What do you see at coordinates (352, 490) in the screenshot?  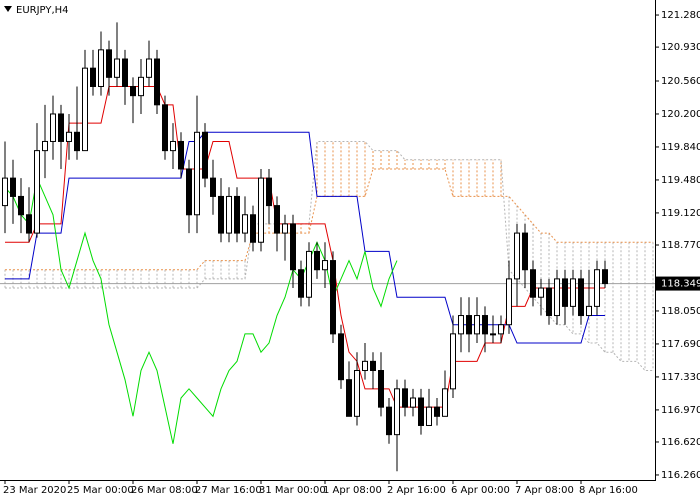 I see `x-tick-label: 1 Apr 08:00` at bounding box center [352, 490].